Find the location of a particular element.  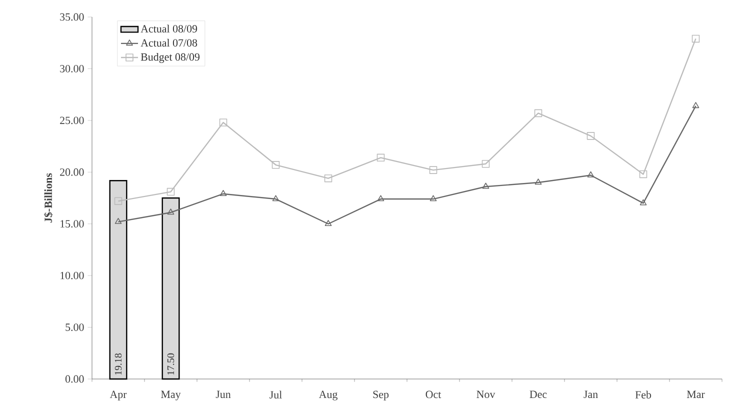

x-tick-label: Sep is located at coordinates (381, 395).